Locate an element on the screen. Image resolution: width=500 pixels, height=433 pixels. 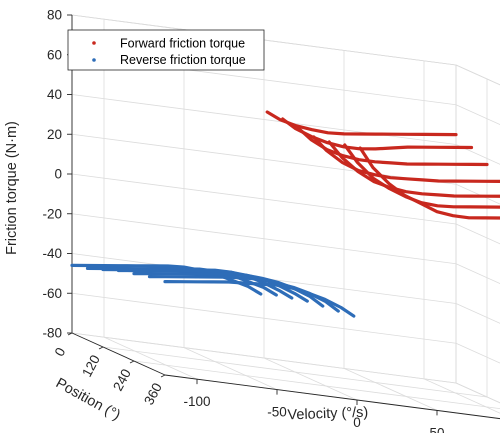
z-tick-label: -80 is located at coordinates (52, 333).